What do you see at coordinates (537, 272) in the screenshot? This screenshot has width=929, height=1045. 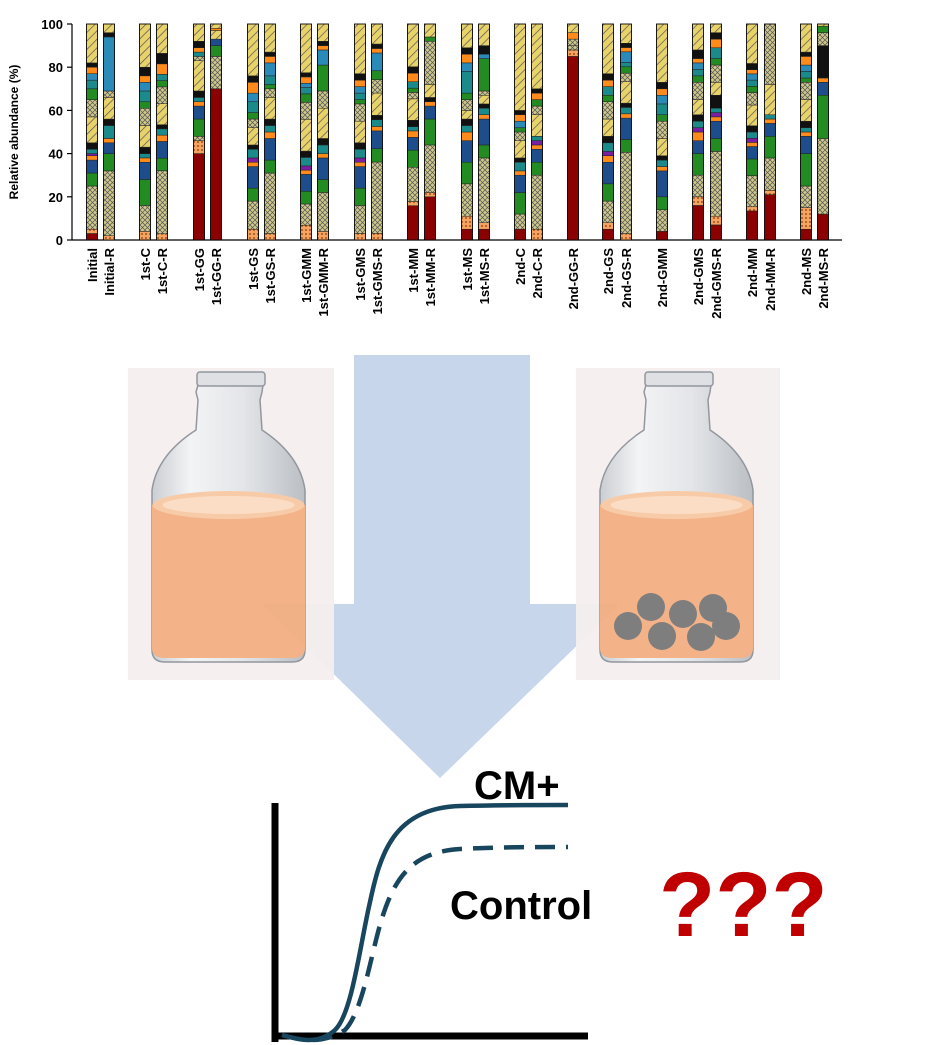 I see `x-tick-label: 2nd-C-R` at bounding box center [537, 272].